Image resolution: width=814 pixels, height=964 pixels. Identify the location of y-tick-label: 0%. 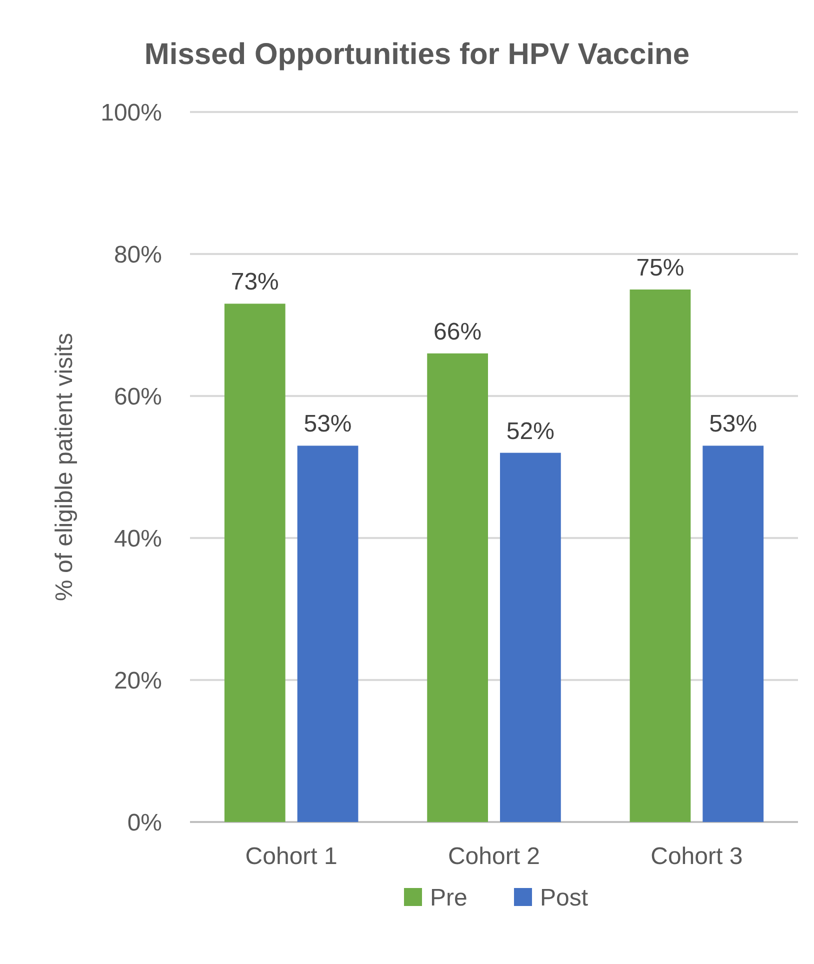
(144, 822).